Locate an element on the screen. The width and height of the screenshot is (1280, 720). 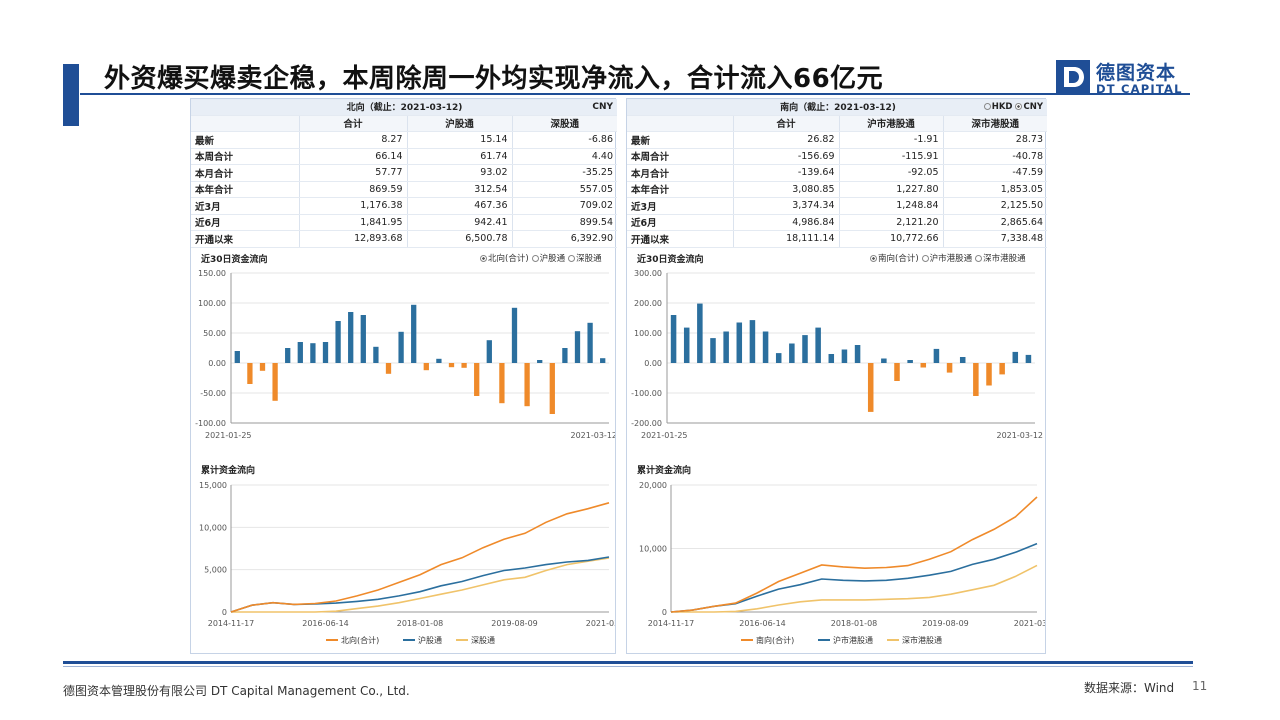
radio-label: 深市港股通 is located at coordinates (1004, 259).